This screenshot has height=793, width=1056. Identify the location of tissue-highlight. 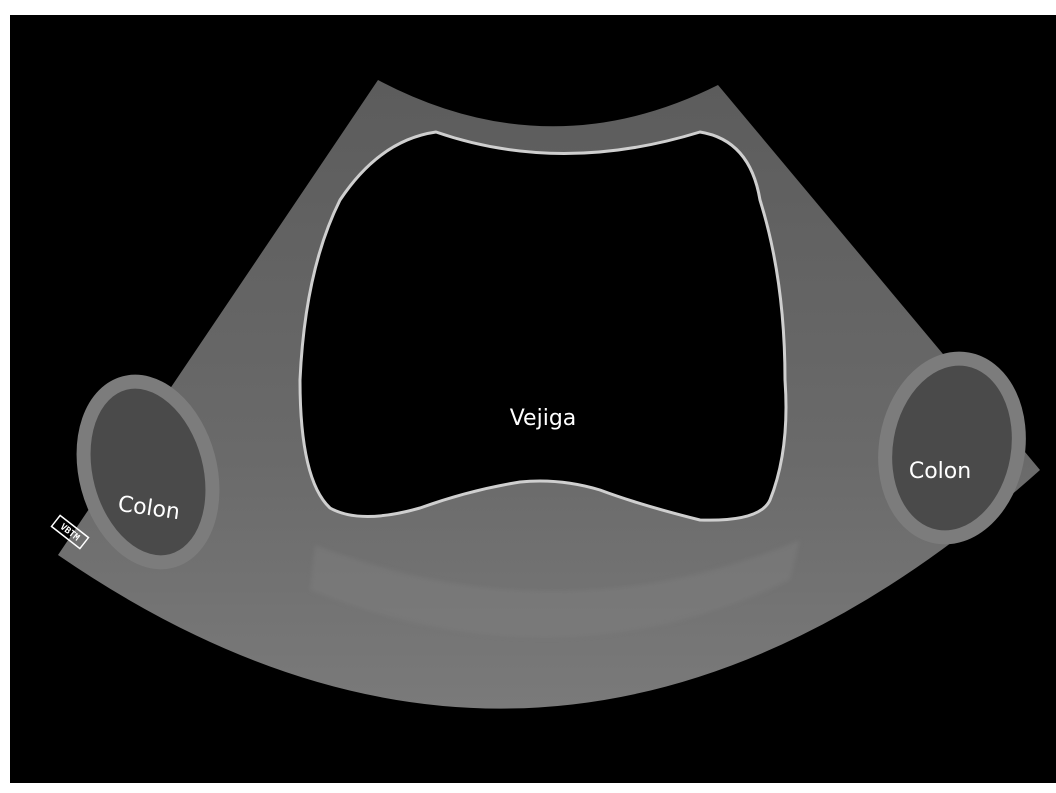
(555, 589).